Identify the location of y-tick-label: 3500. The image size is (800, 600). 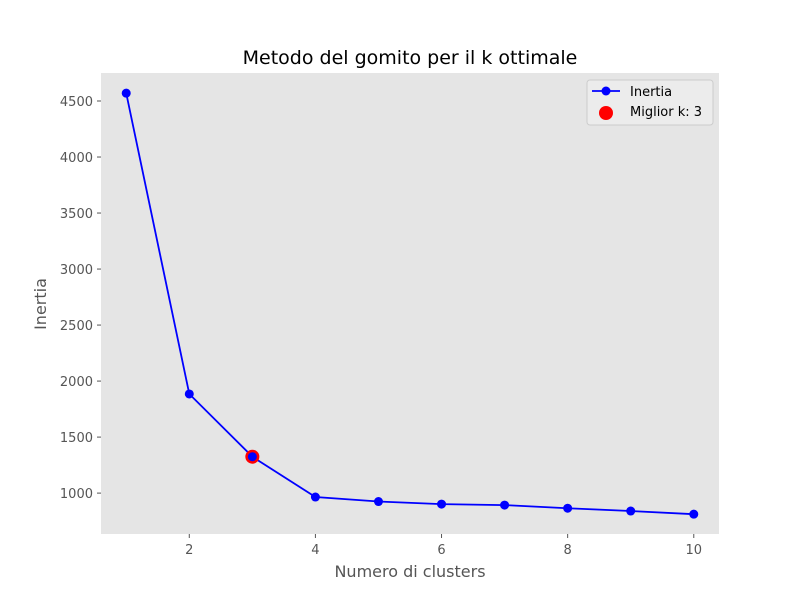
(76, 214).